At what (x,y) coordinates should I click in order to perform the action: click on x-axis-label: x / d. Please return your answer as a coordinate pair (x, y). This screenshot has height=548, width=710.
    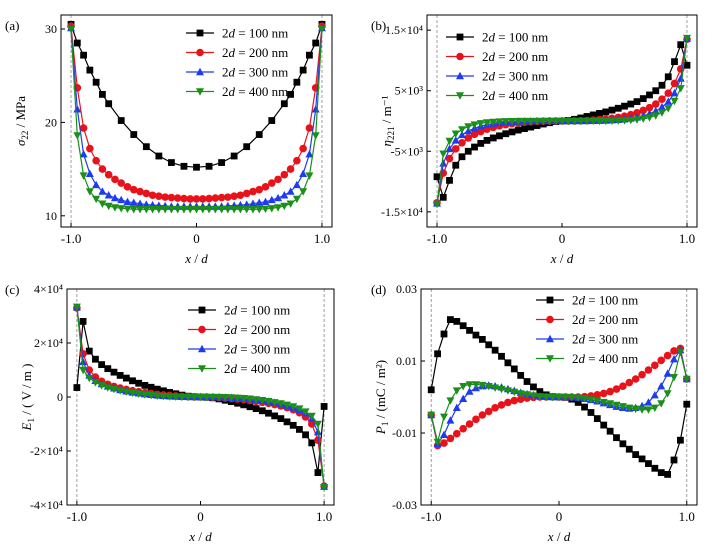
    Looking at the image, I should click on (200, 536).